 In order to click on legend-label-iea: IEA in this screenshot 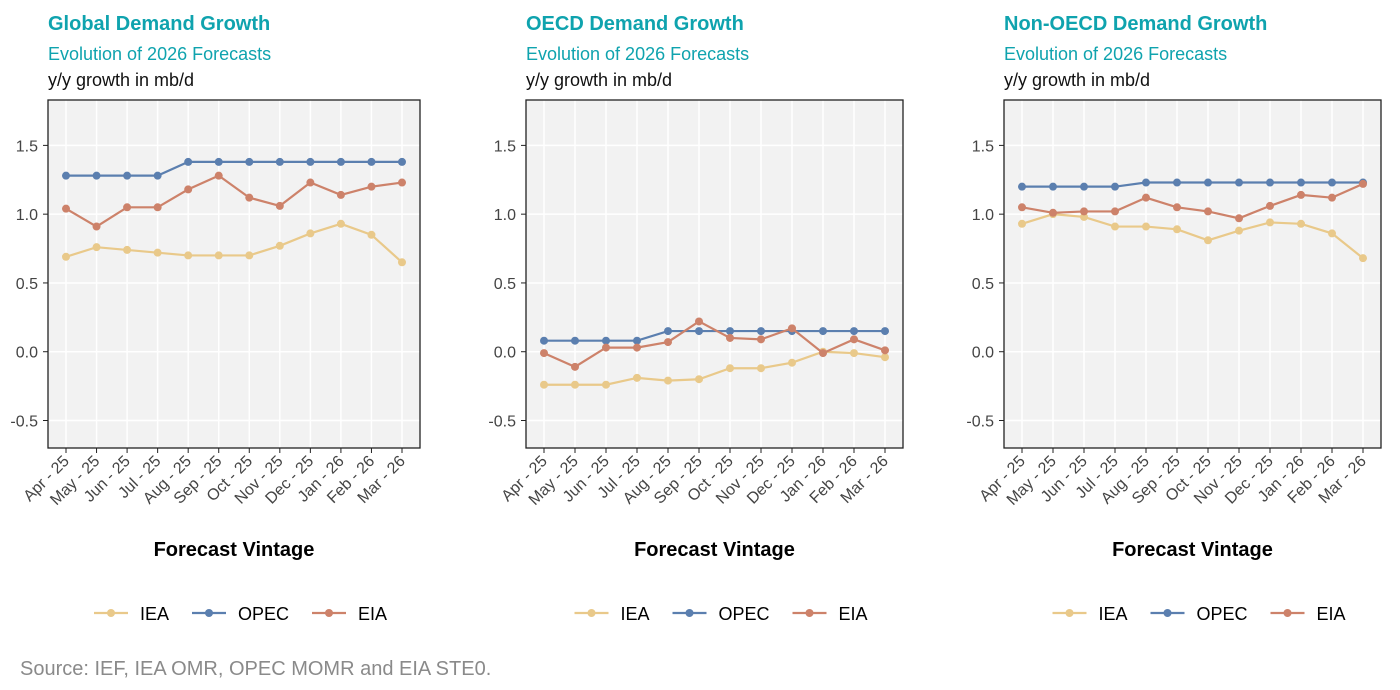, I will do `click(154, 614)`.